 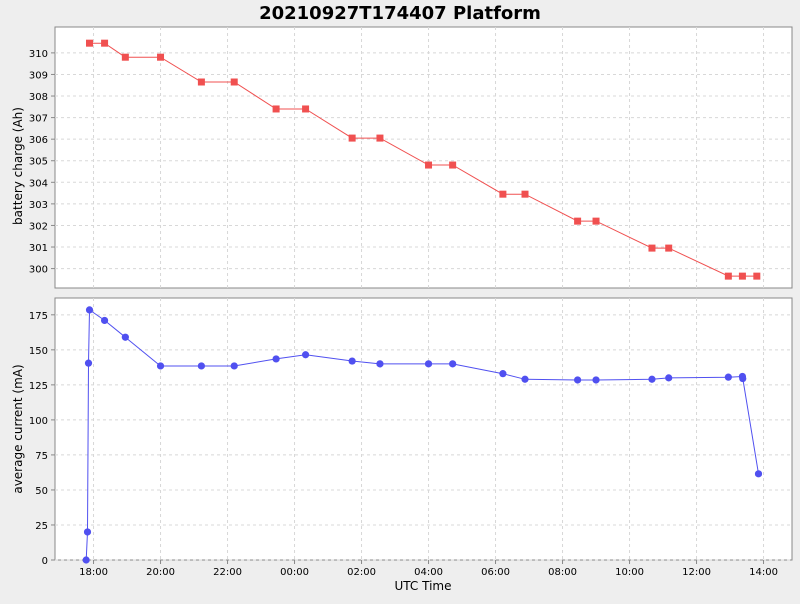 What do you see at coordinates (160, 572) in the screenshot?
I see `x-tick-label-1: 20:00` at bounding box center [160, 572].